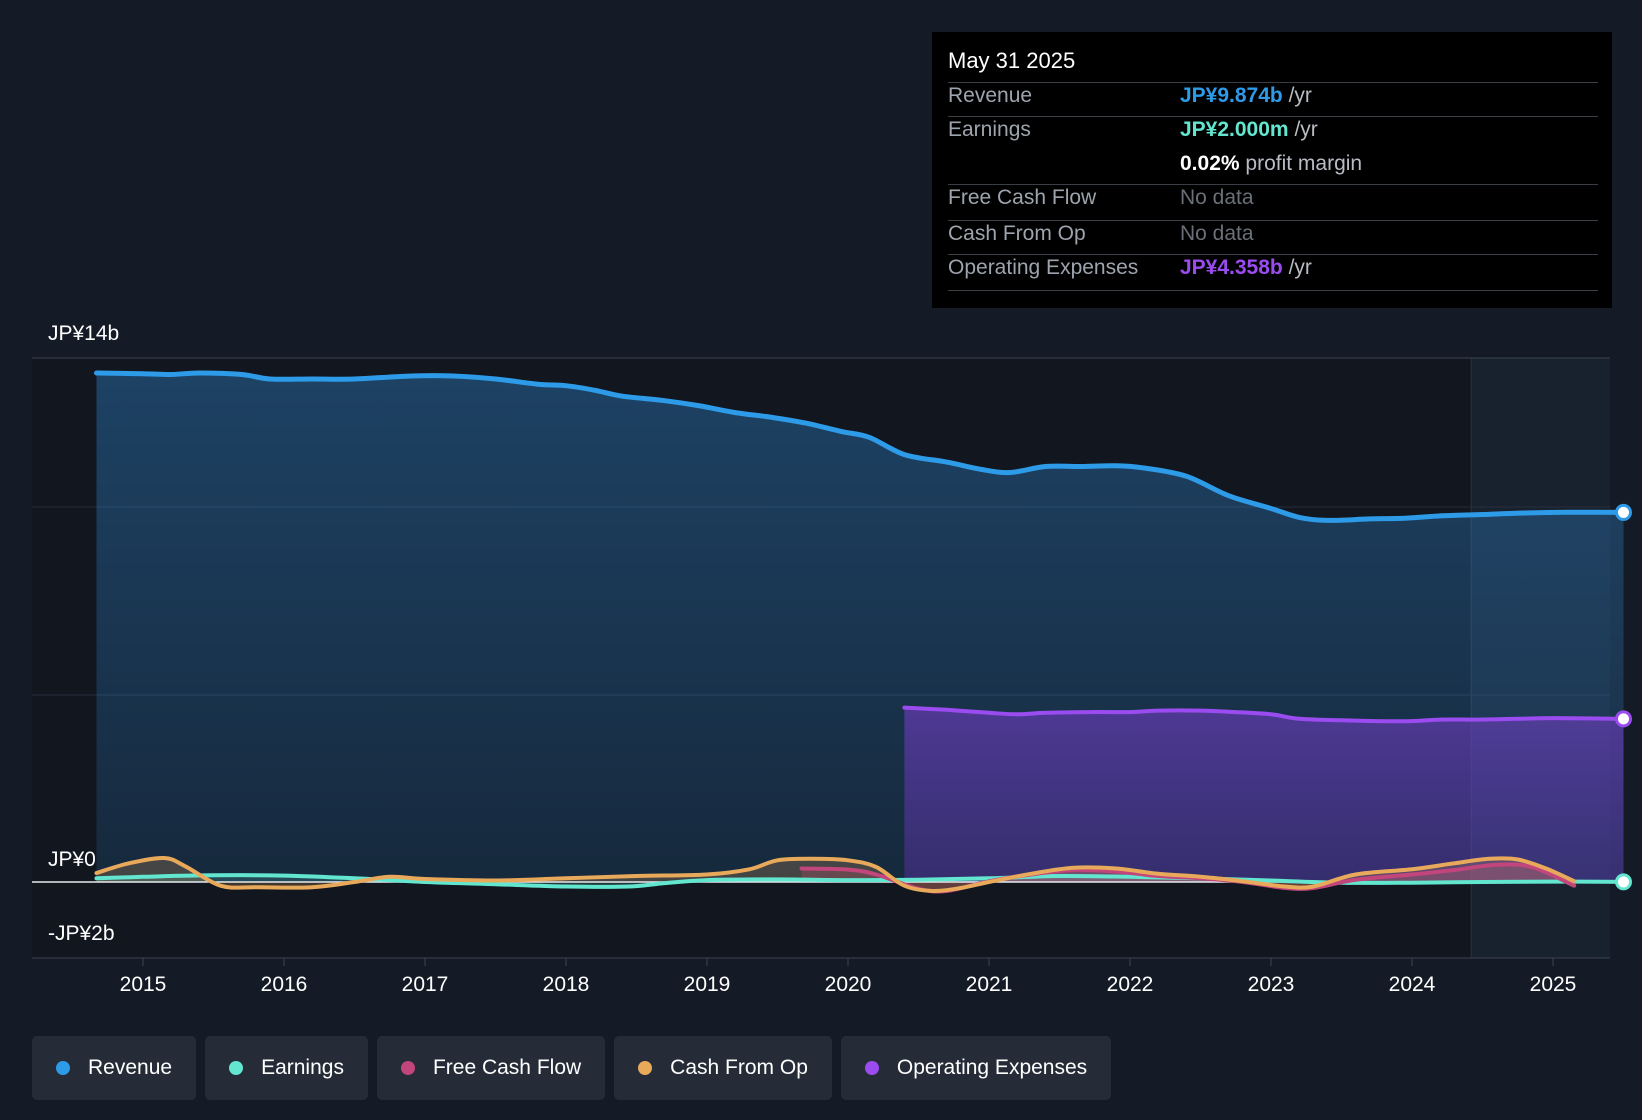 The image size is (1642, 1120). I want to click on tooltip-earnings-value: JP¥2.000m, so click(1234, 129).